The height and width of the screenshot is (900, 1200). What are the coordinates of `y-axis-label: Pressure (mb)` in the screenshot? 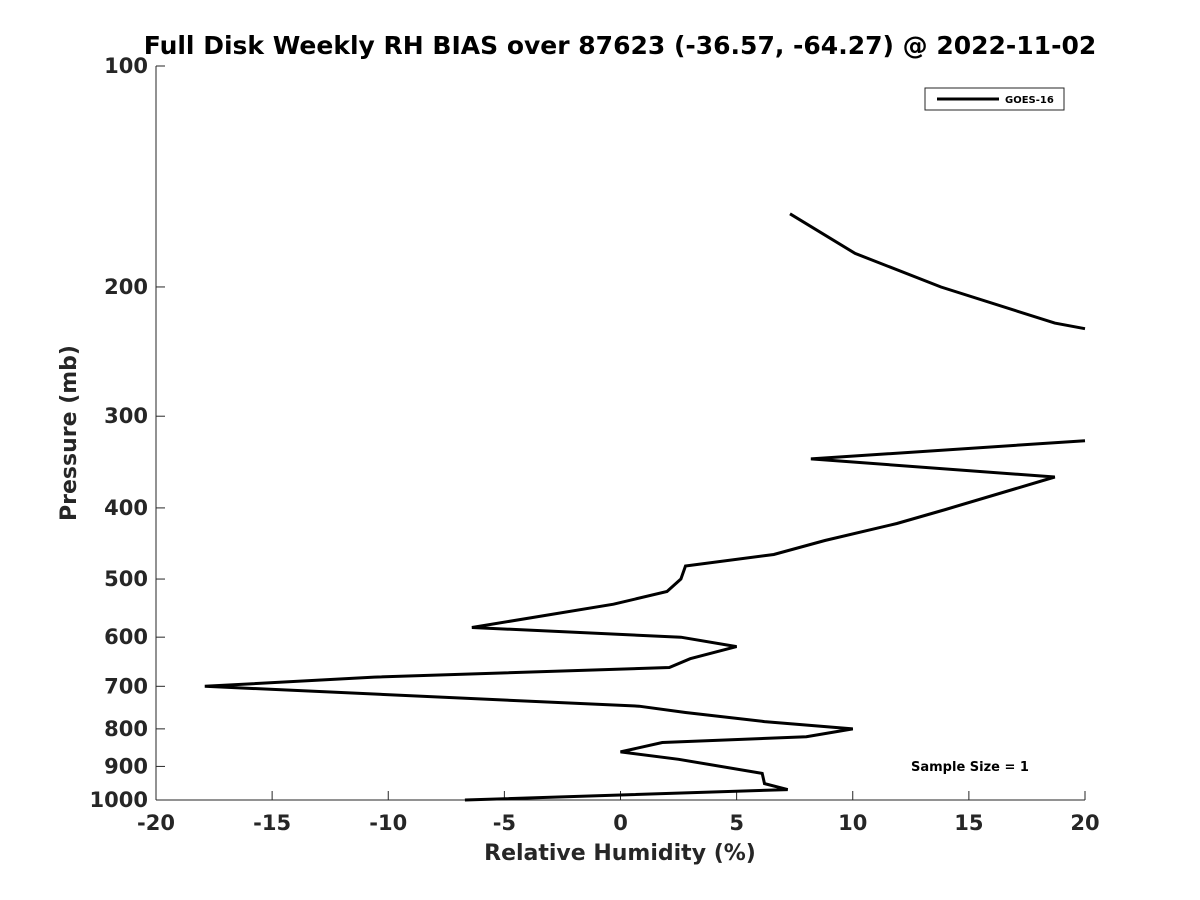 It's located at (69, 433).